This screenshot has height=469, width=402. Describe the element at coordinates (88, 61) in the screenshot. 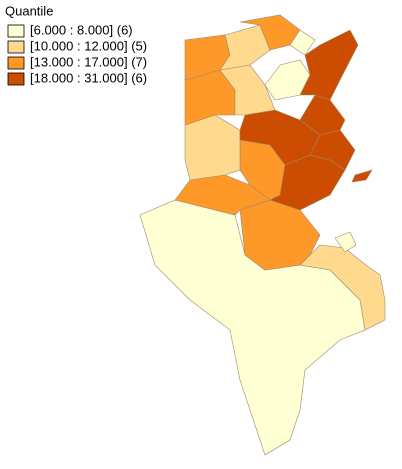

I see `legend-label: [13.000 : 17.000] (7)` at that location.